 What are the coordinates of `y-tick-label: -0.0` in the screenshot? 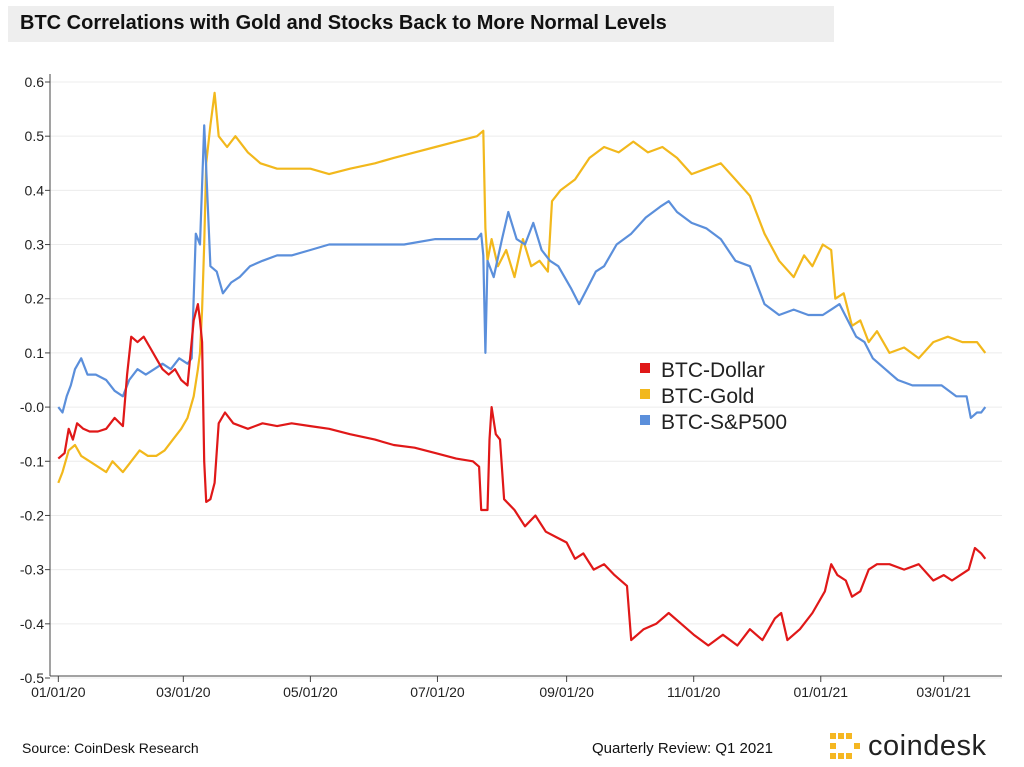 It's located at (32, 407).